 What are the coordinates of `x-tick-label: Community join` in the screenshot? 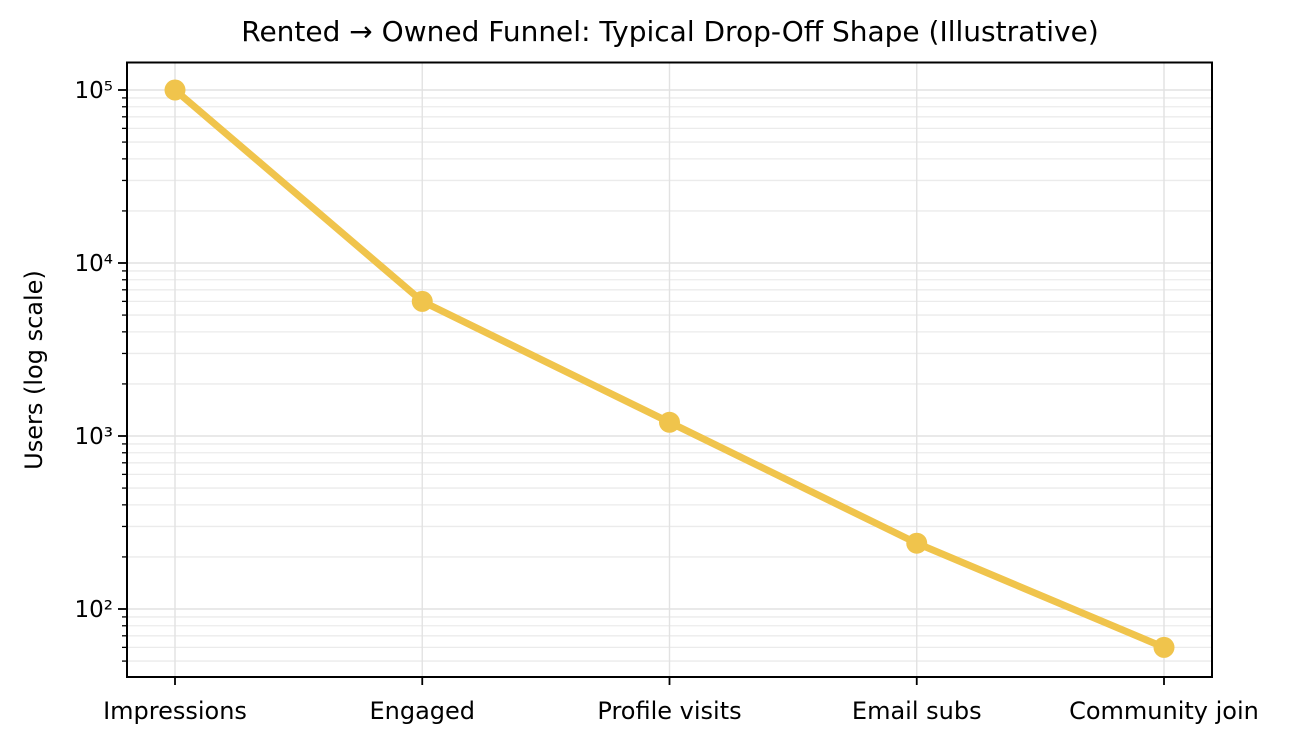 It's located at (1164, 711).